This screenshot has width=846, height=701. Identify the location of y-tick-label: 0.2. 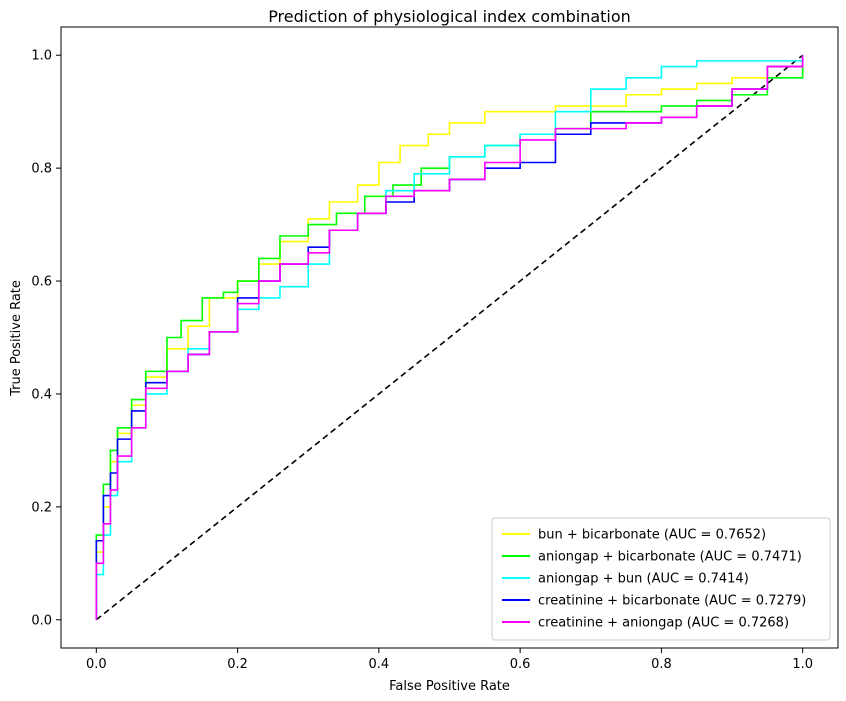
(41, 507).